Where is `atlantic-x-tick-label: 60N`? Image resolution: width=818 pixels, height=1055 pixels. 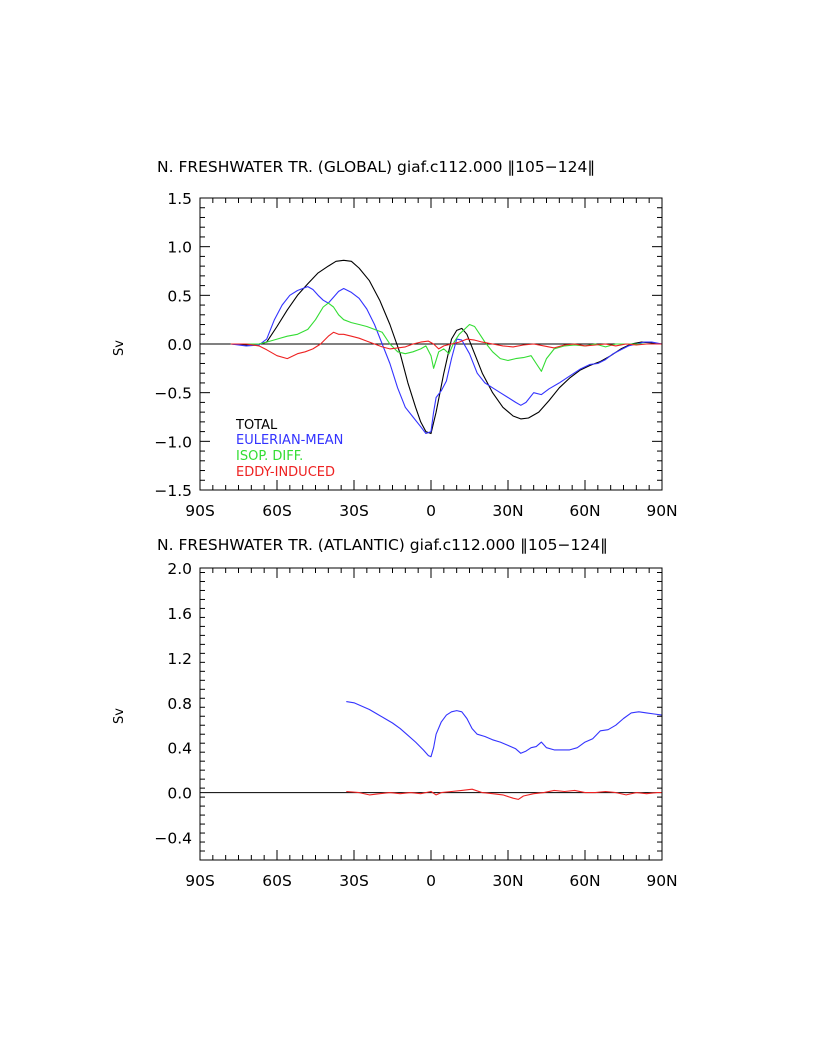 atlantic-x-tick-label: 60N is located at coordinates (584, 881).